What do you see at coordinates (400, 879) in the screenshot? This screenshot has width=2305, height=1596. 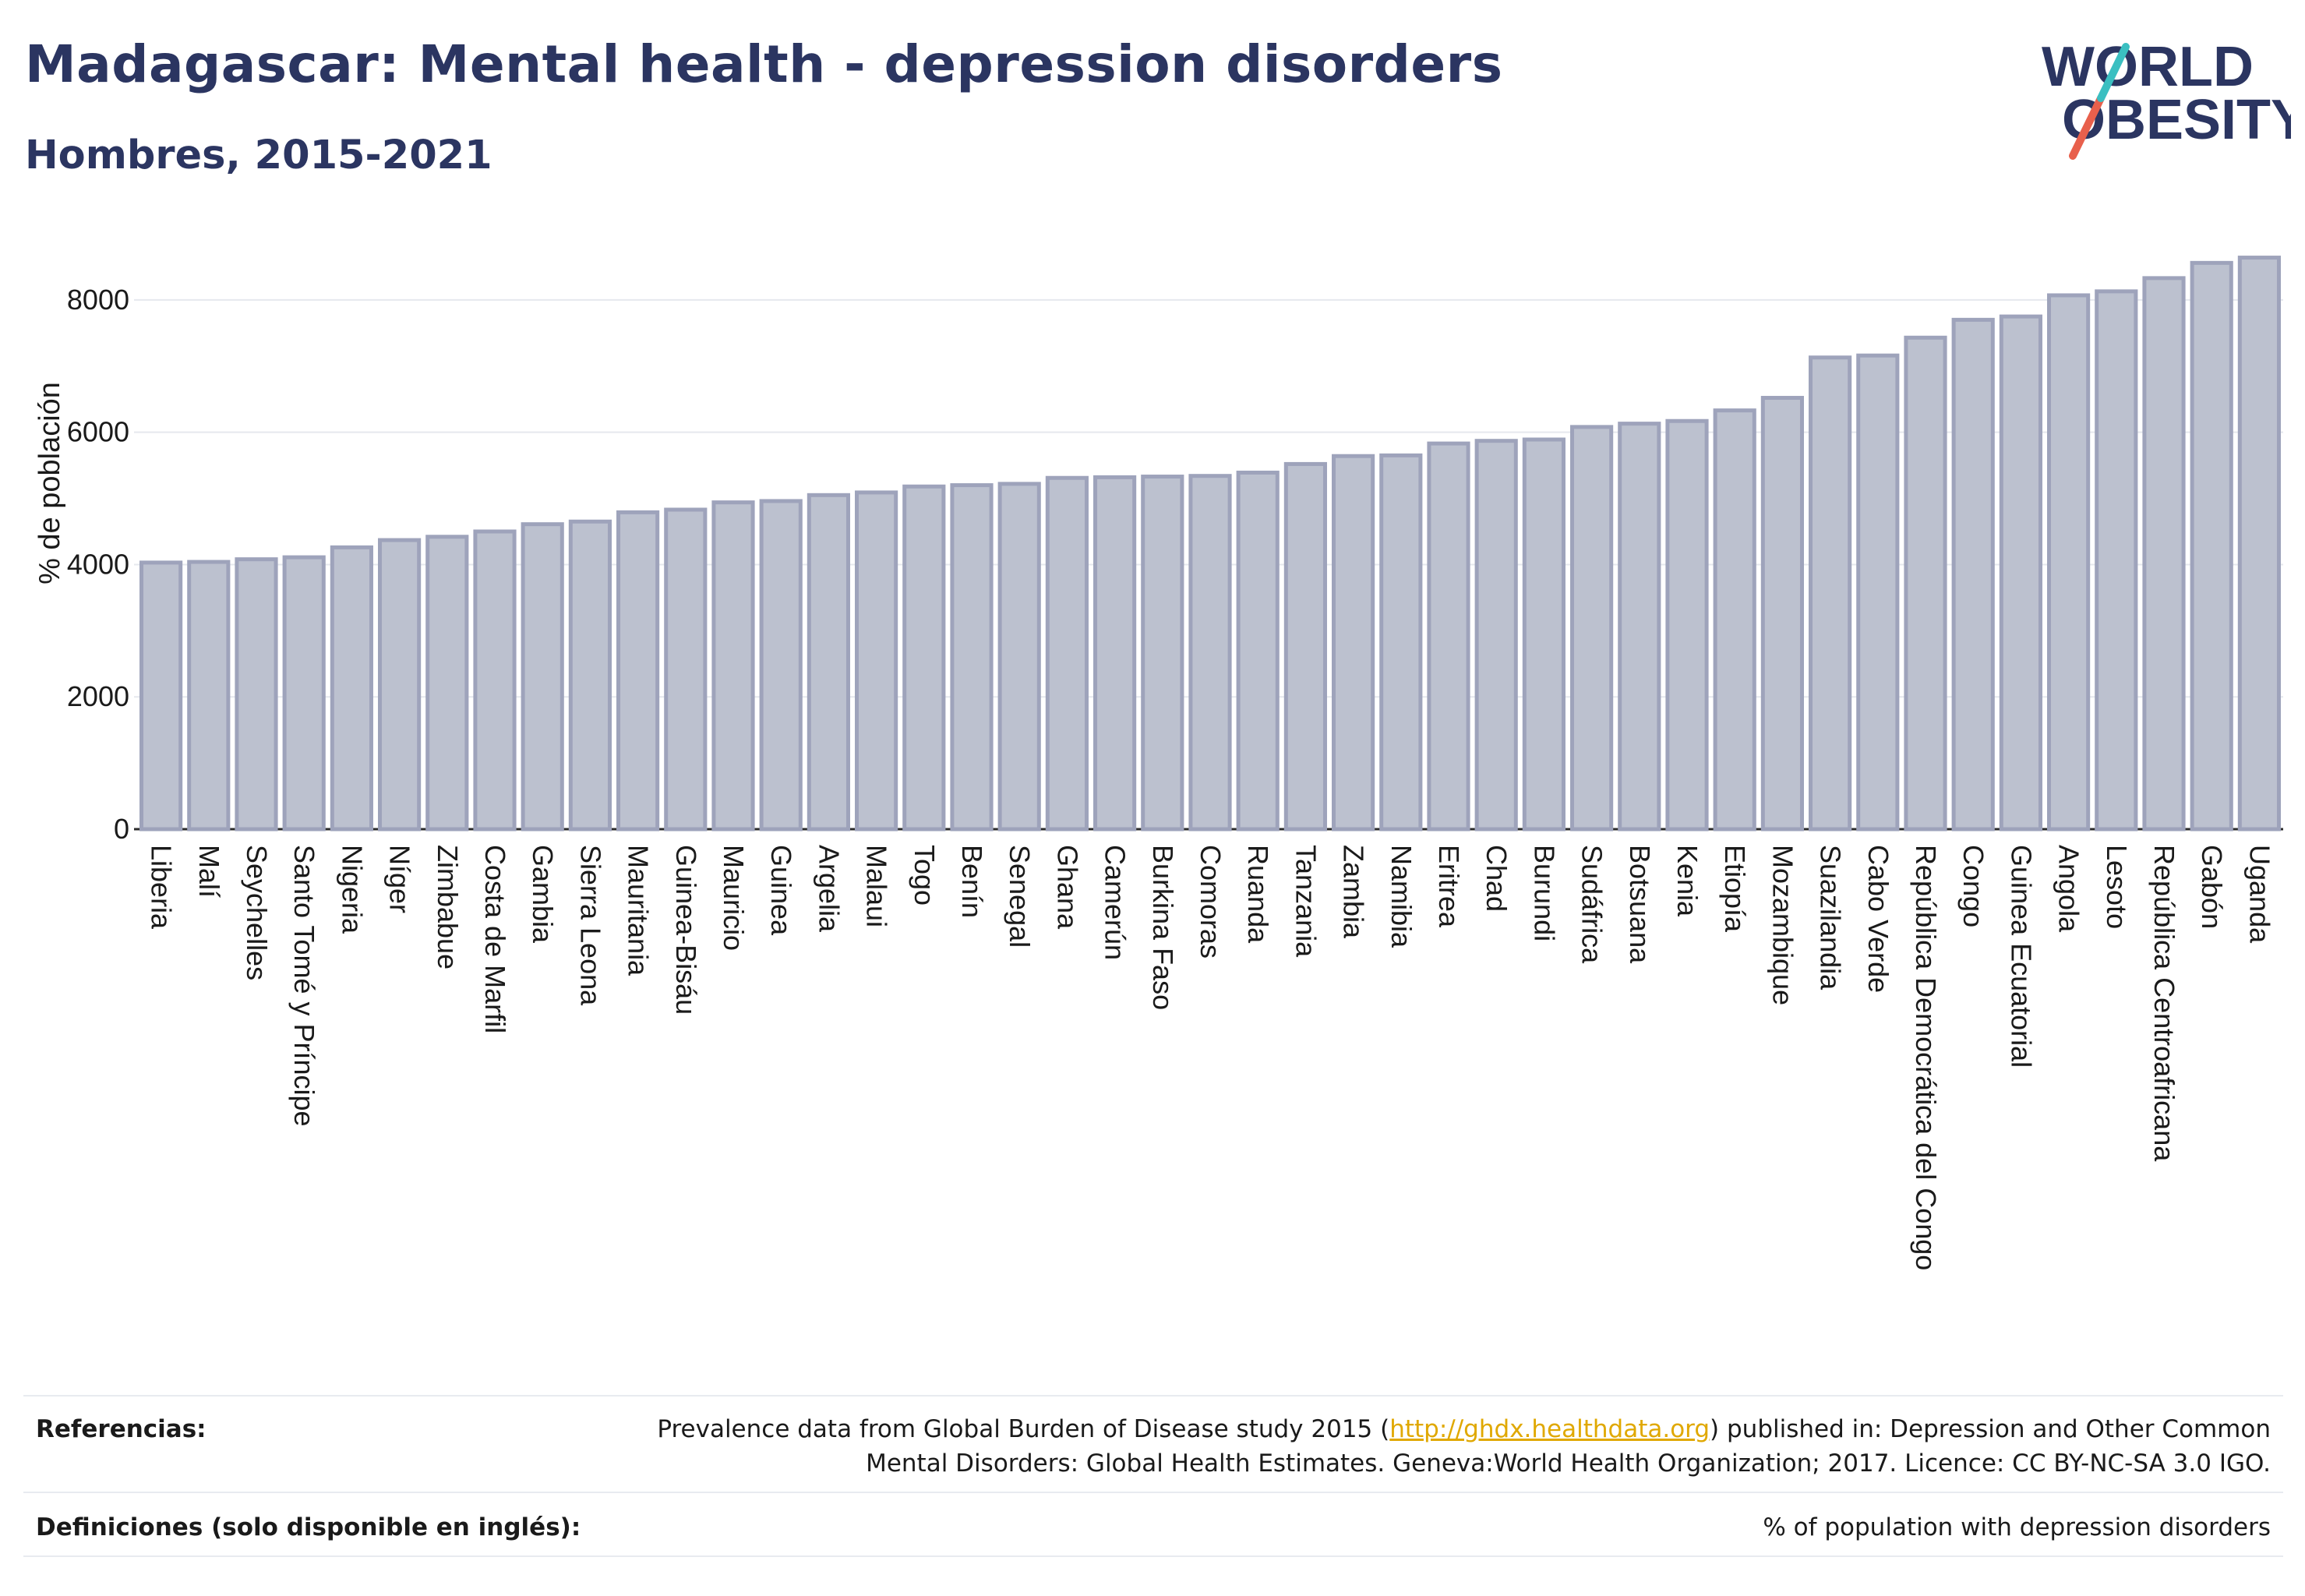 I see `x-tick-label: Níger` at bounding box center [400, 879].